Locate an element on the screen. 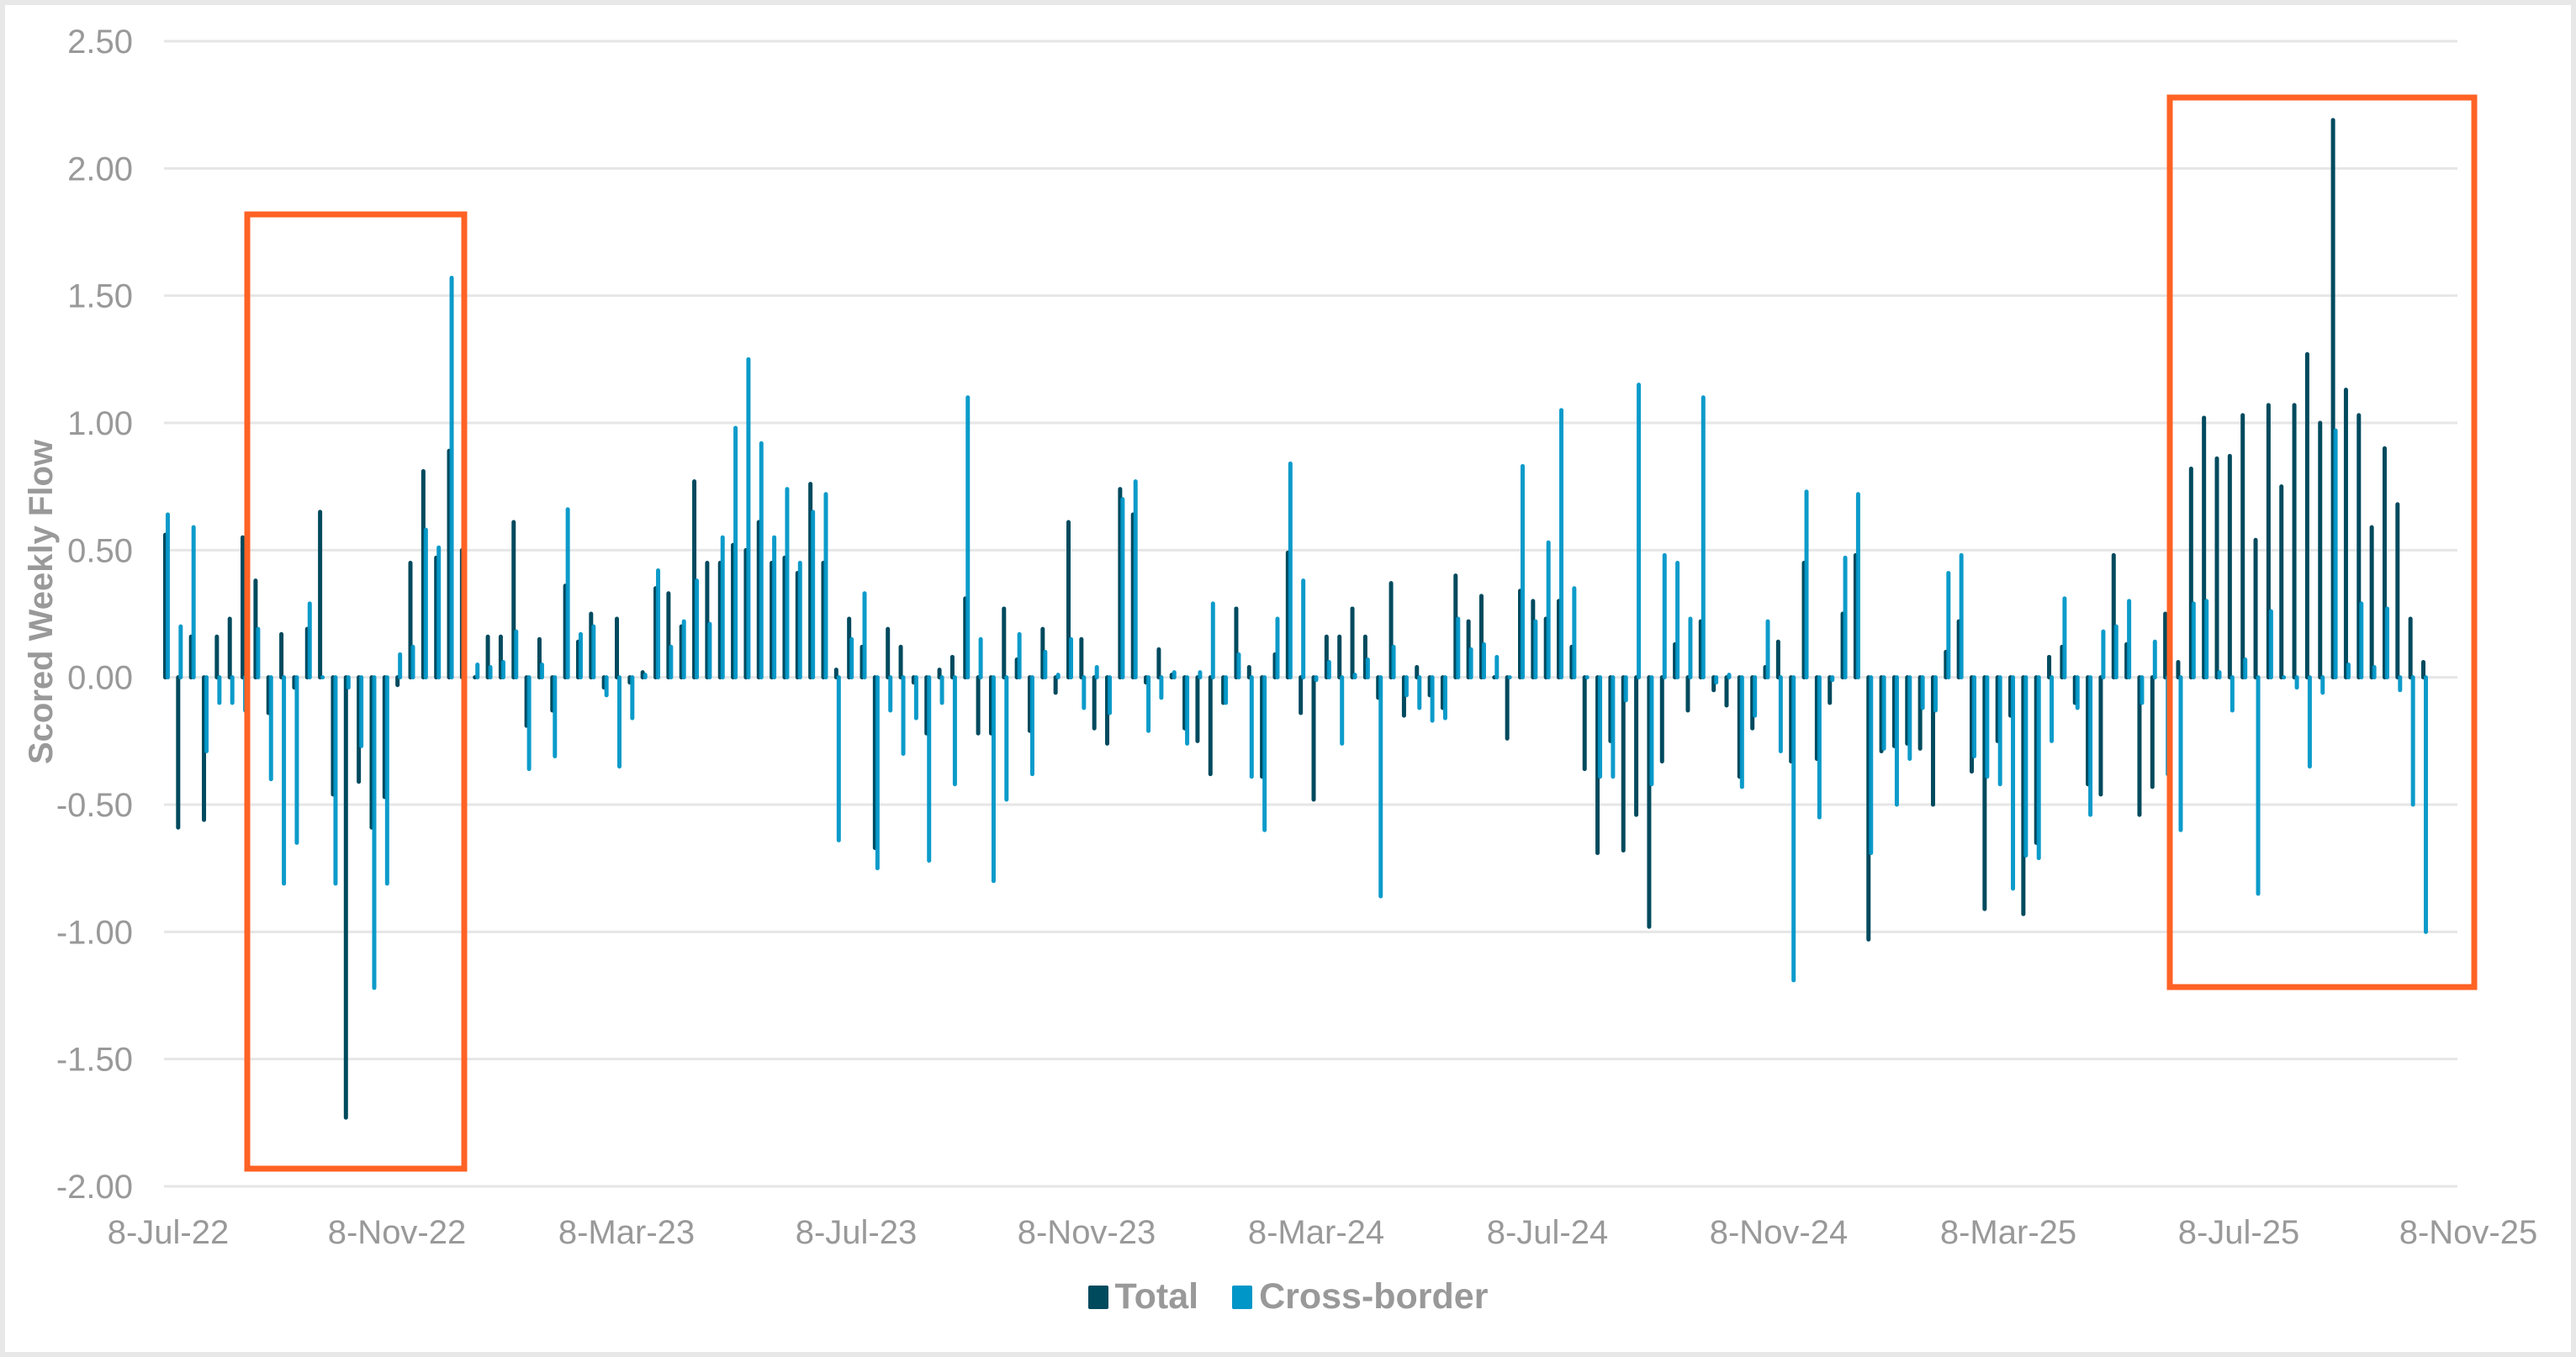 The image size is (2576, 1357). x-tick-label: 8-Jul-22 is located at coordinates (169, 1232).